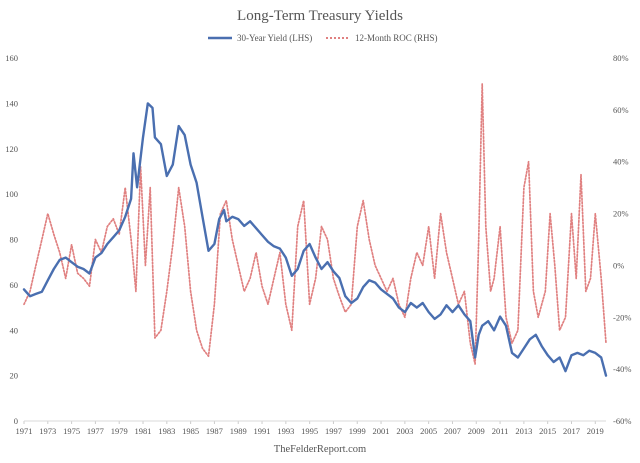 The image size is (640, 463). I want to click on right-tick-label: -20%, so click(622, 317).